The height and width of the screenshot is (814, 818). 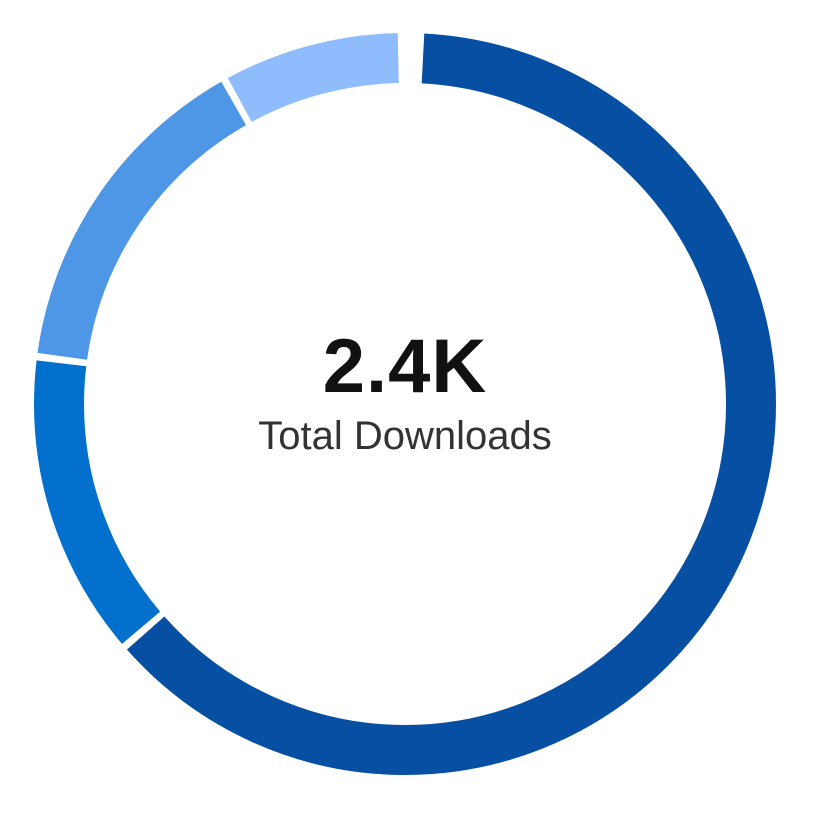 I want to click on total-downloads-value: 2.4K, so click(x=405, y=366).